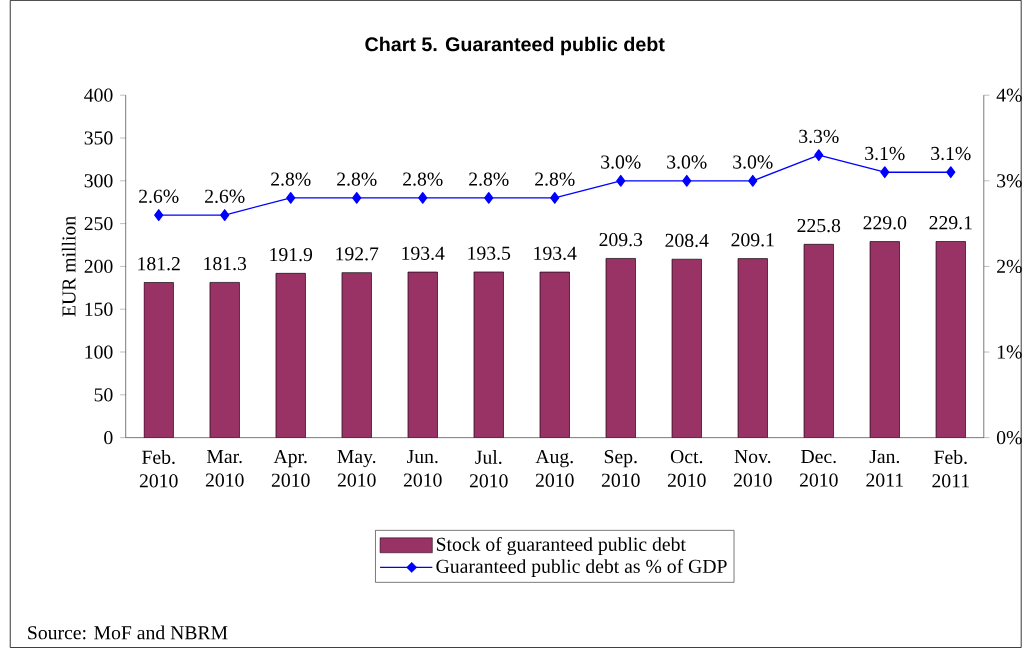  I want to click on data-label: 229.1, so click(950, 223).